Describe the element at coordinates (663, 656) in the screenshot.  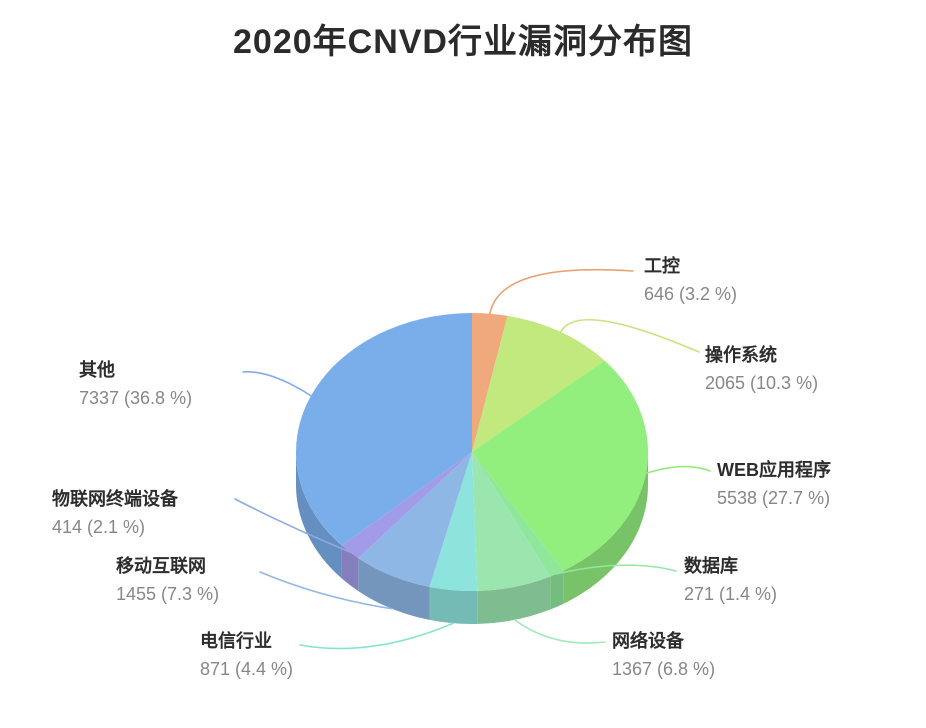
I see `slice-label-4: 网络设备 1367 (6.8 %)` at that location.